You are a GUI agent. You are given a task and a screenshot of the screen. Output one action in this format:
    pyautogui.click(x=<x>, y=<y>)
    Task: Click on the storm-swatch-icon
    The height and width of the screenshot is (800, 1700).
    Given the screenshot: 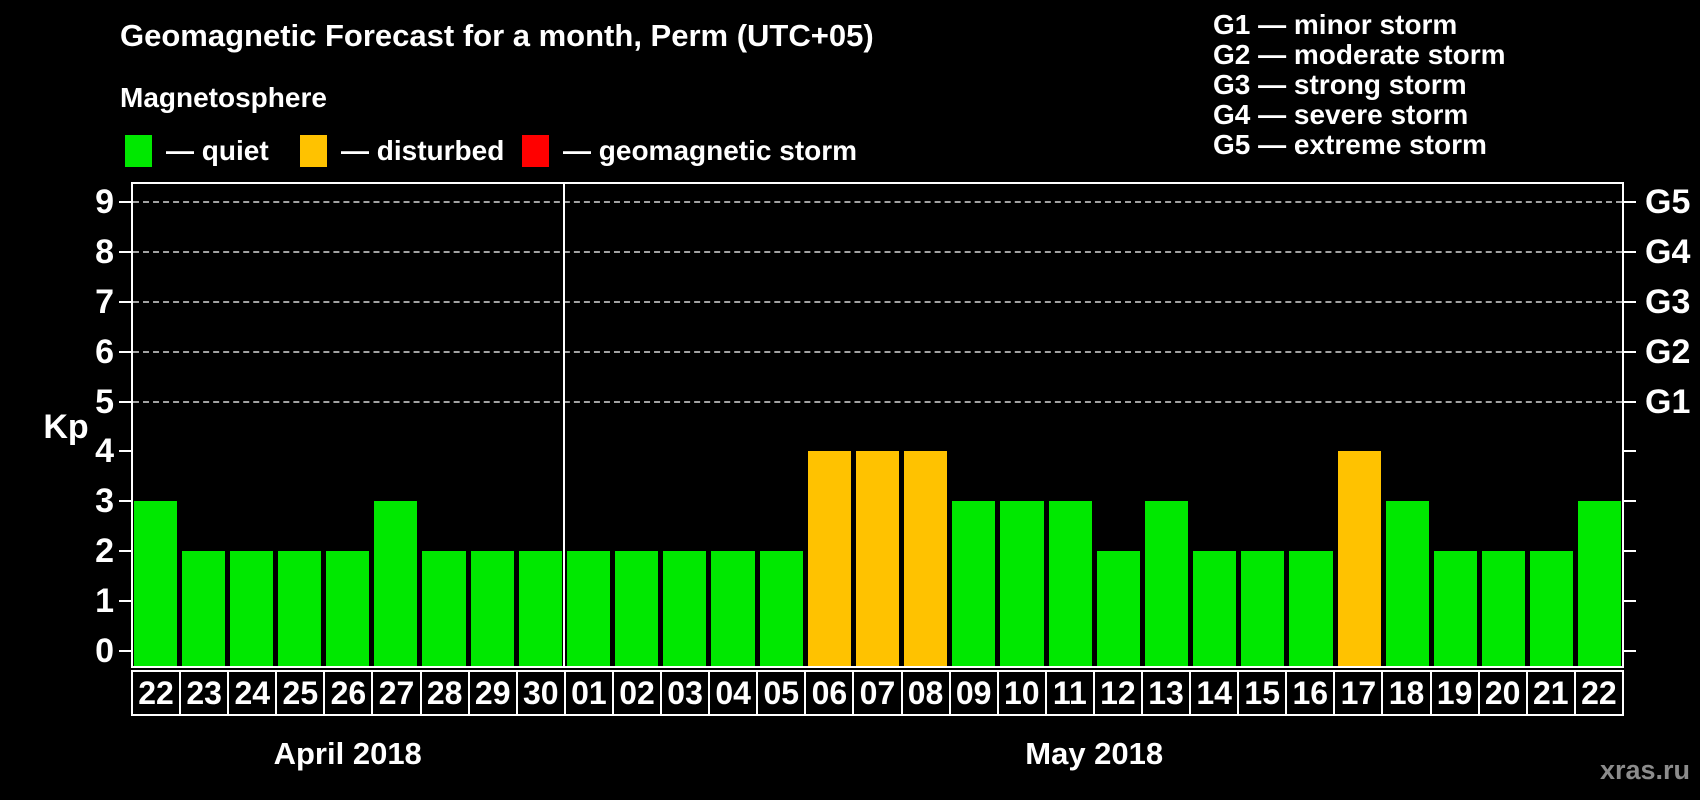 What is the action you would take?
    pyautogui.click(x=535, y=151)
    